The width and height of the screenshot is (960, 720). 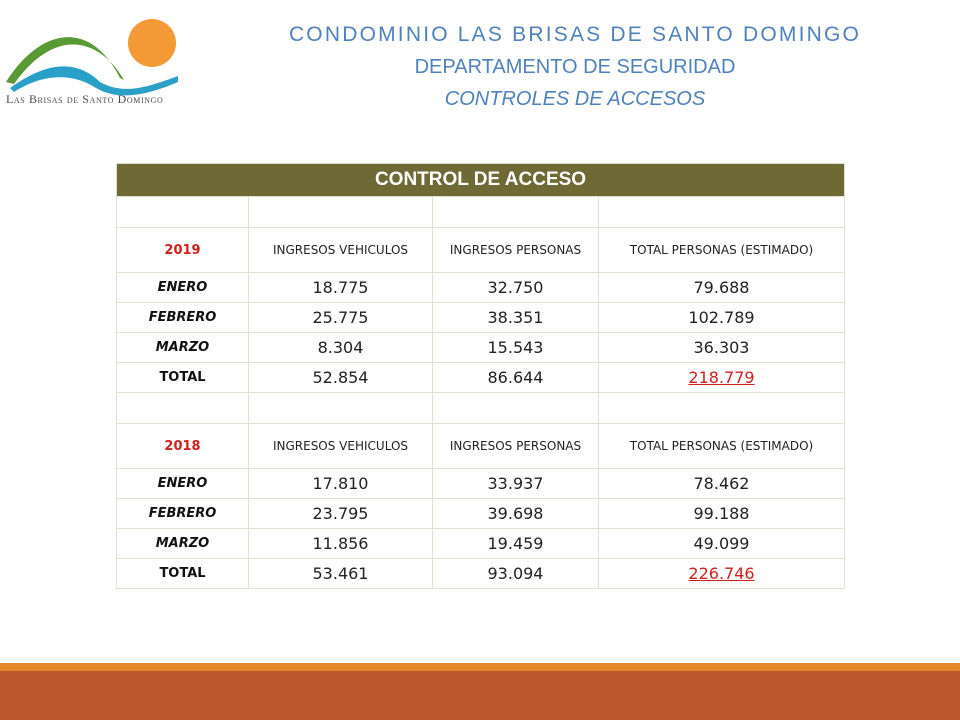 What do you see at coordinates (515, 543) in the screenshot?
I see `personas-value: 19.459` at bounding box center [515, 543].